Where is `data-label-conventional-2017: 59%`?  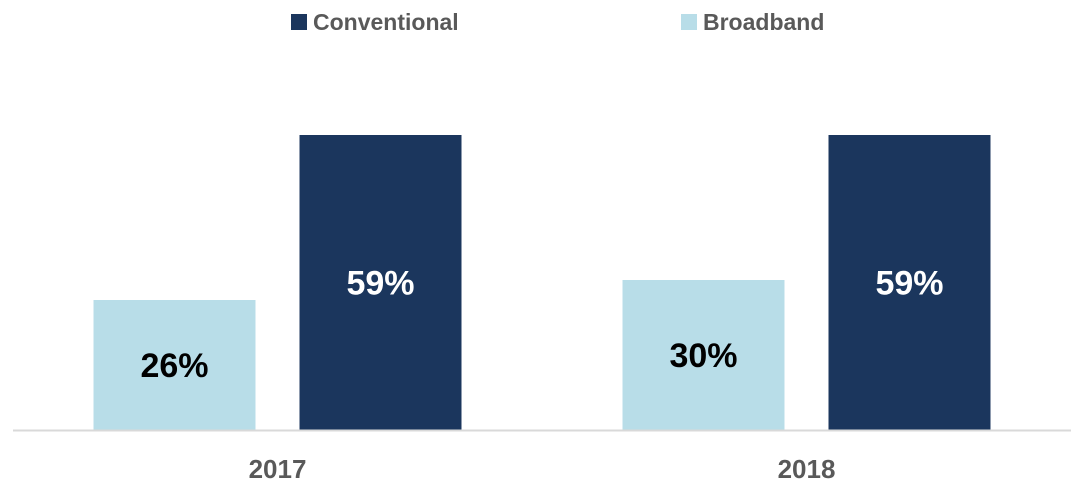
data-label-conventional-2017: 59% is located at coordinates (380, 284).